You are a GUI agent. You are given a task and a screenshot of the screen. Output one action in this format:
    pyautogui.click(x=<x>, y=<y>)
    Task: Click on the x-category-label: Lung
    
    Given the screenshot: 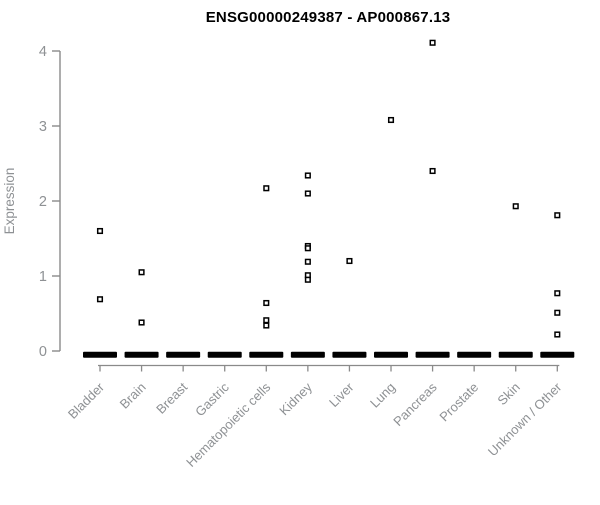 What is the action you would take?
    pyautogui.click(x=382, y=395)
    